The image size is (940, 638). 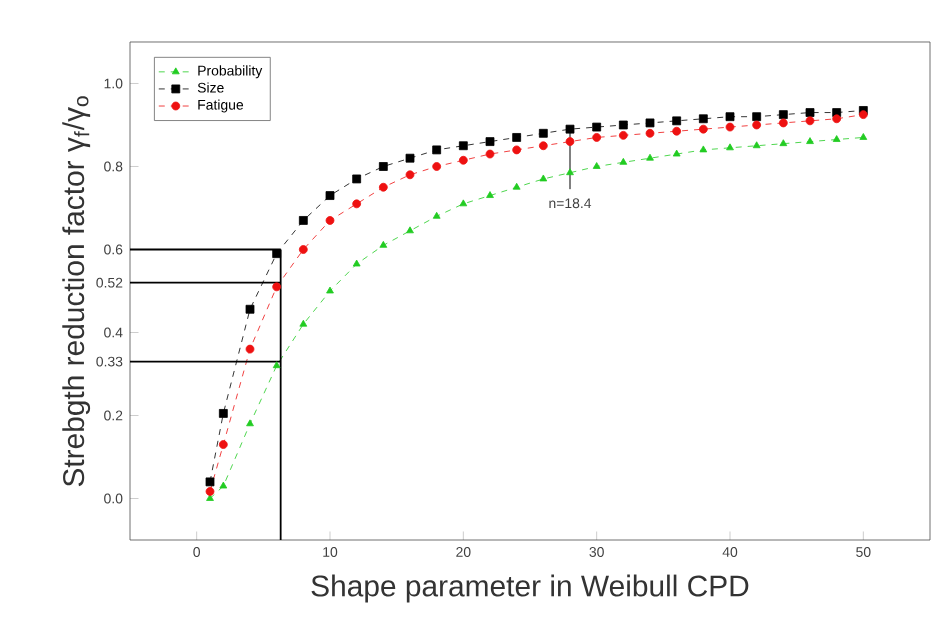 What do you see at coordinates (76, 291) in the screenshot?
I see `y-axis-title: Strebgth reduction factor γ$_{f}$/γ$_{o}$` at bounding box center [76, 291].